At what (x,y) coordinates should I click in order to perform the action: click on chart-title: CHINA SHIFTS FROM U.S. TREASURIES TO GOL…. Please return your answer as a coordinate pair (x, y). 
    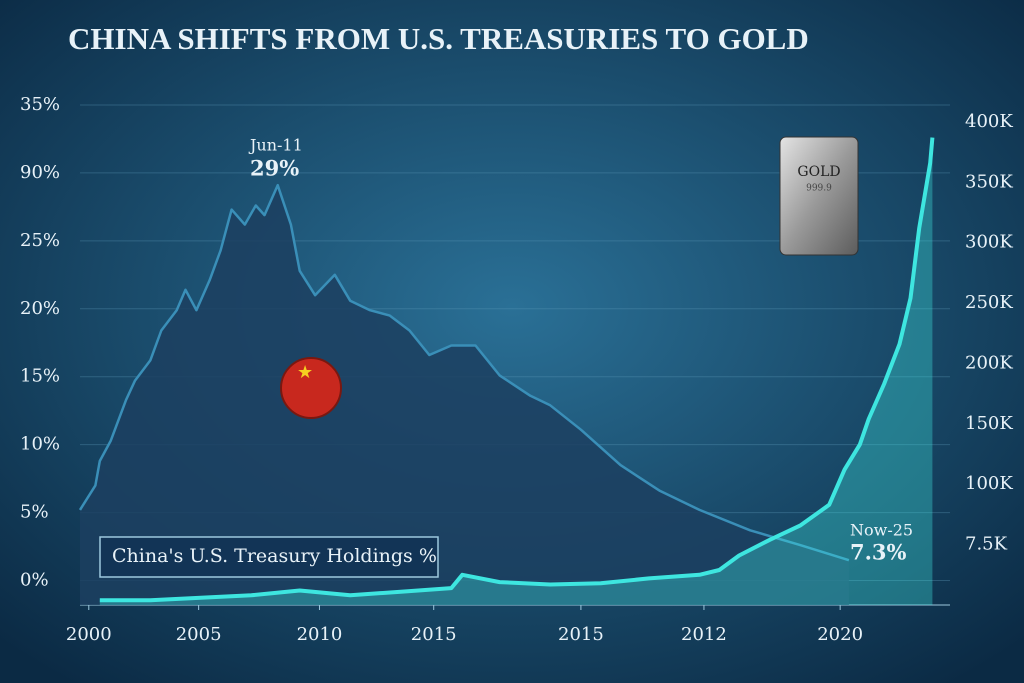
    Looking at the image, I should click on (438, 38).